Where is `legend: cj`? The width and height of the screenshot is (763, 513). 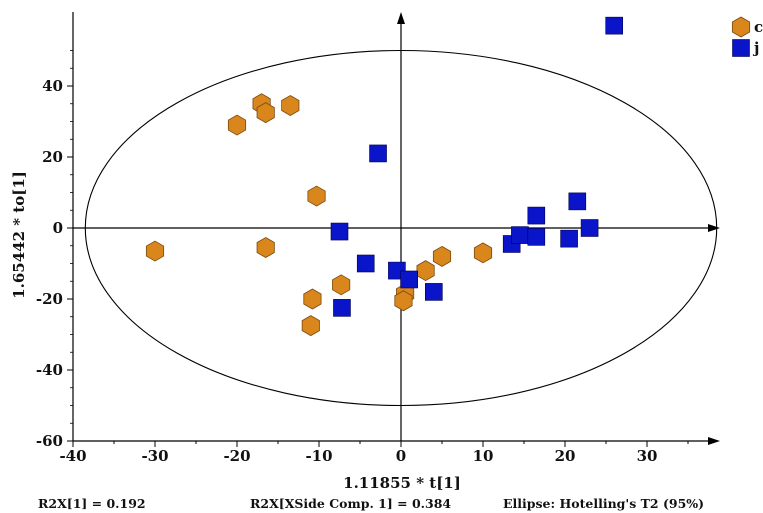 legend: cj is located at coordinates (747, 36).